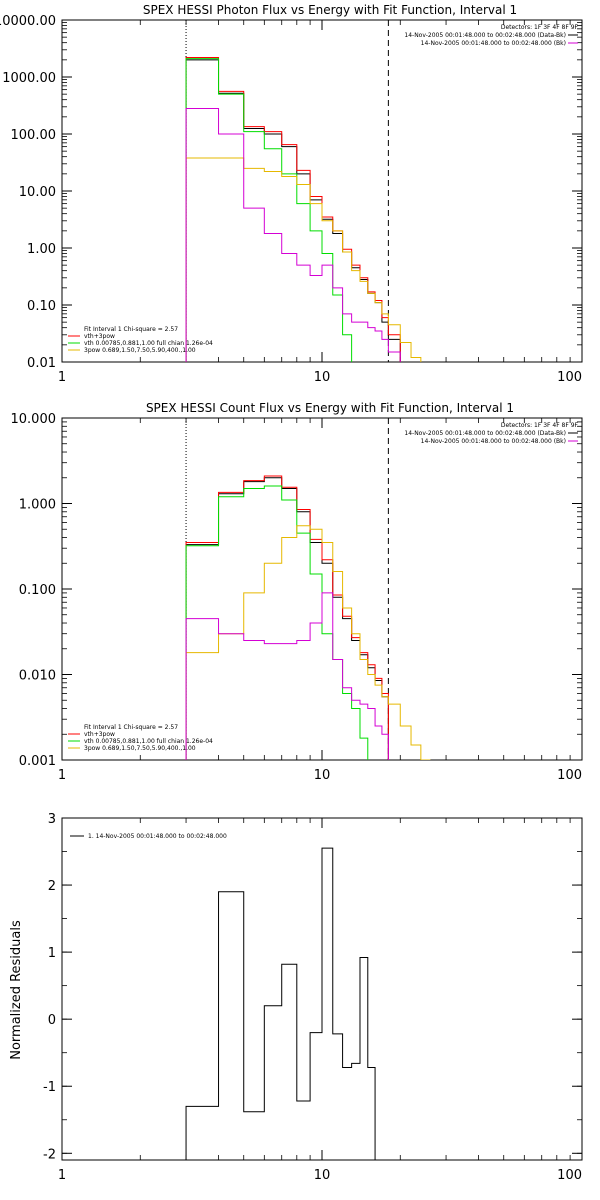  Describe the element at coordinates (41, 306) in the screenshot. I see `y-tick-label: 0.10` at that location.